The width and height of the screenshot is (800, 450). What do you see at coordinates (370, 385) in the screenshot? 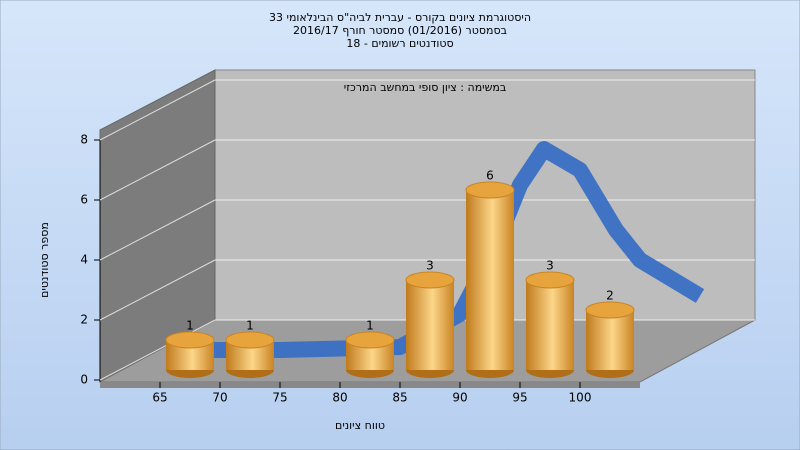
I see `floor-edge` at bounding box center [370, 385].